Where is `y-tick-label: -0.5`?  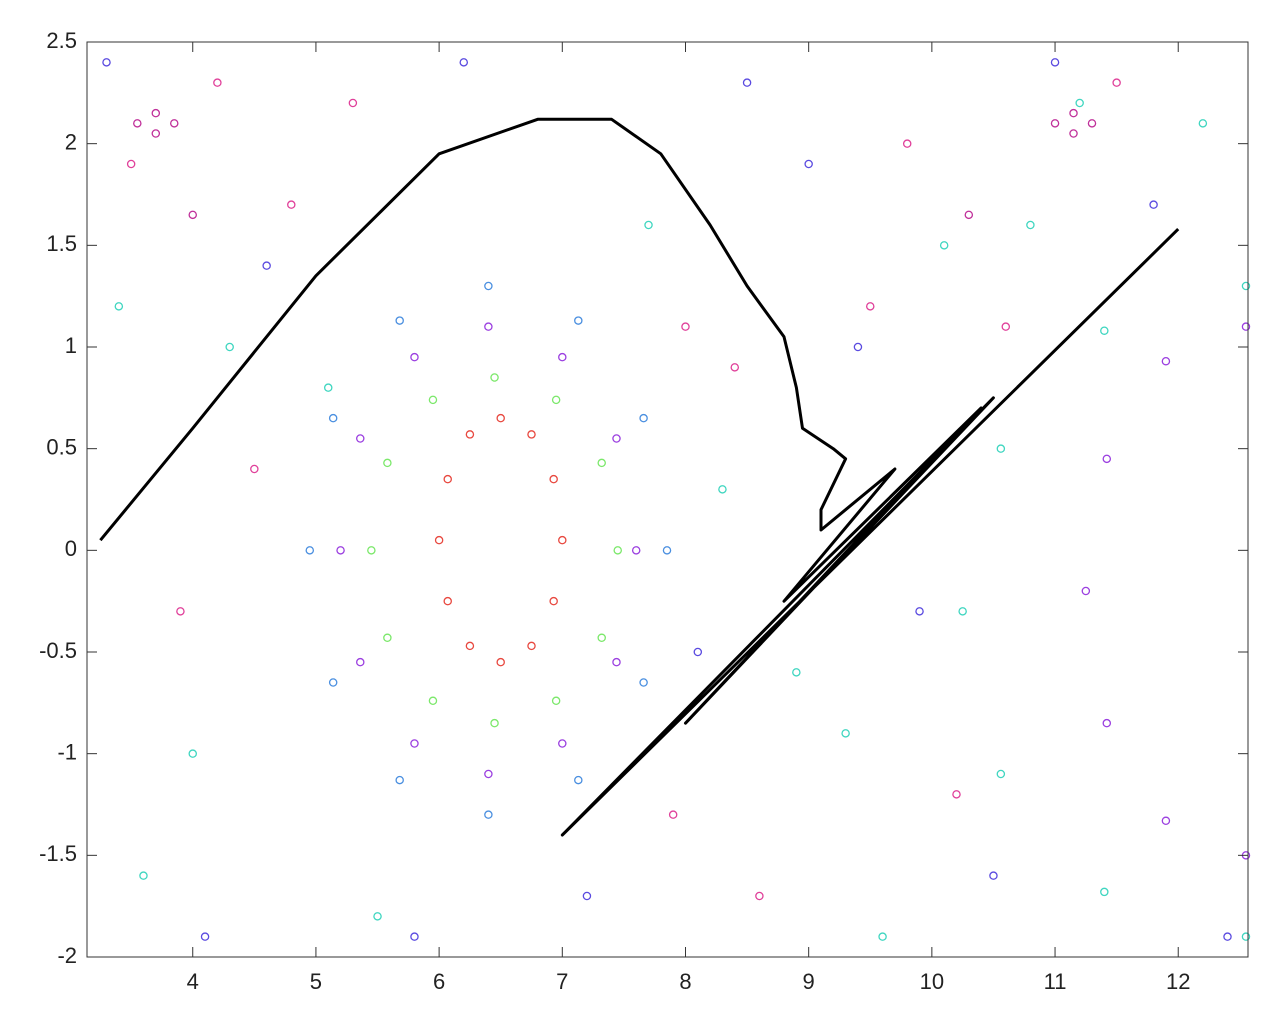
y-tick-label: -0.5 is located at coordinates (58, 650).